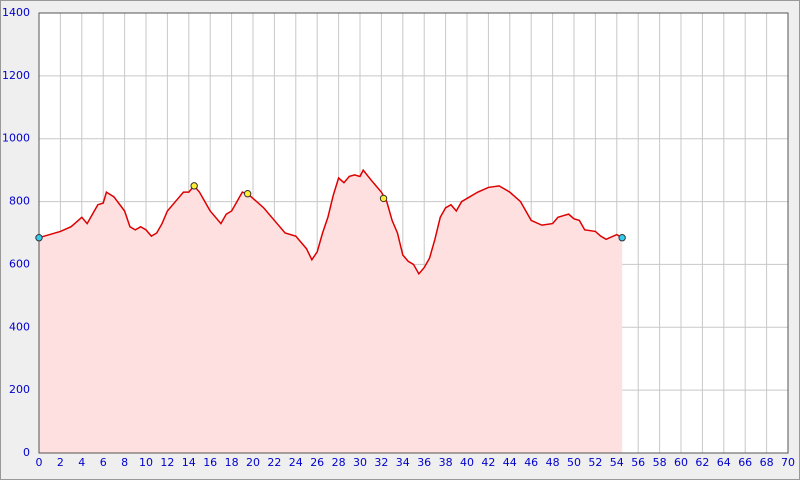 The image size is (800, 480). Describe the element at coordinates (360, 462) in the screenshot. I see `x-tick-label: 30` at that location.